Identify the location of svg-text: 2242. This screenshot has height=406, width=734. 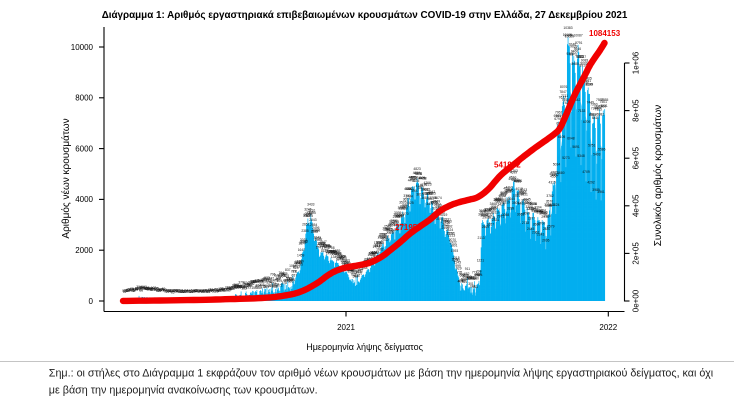
(384, 235).